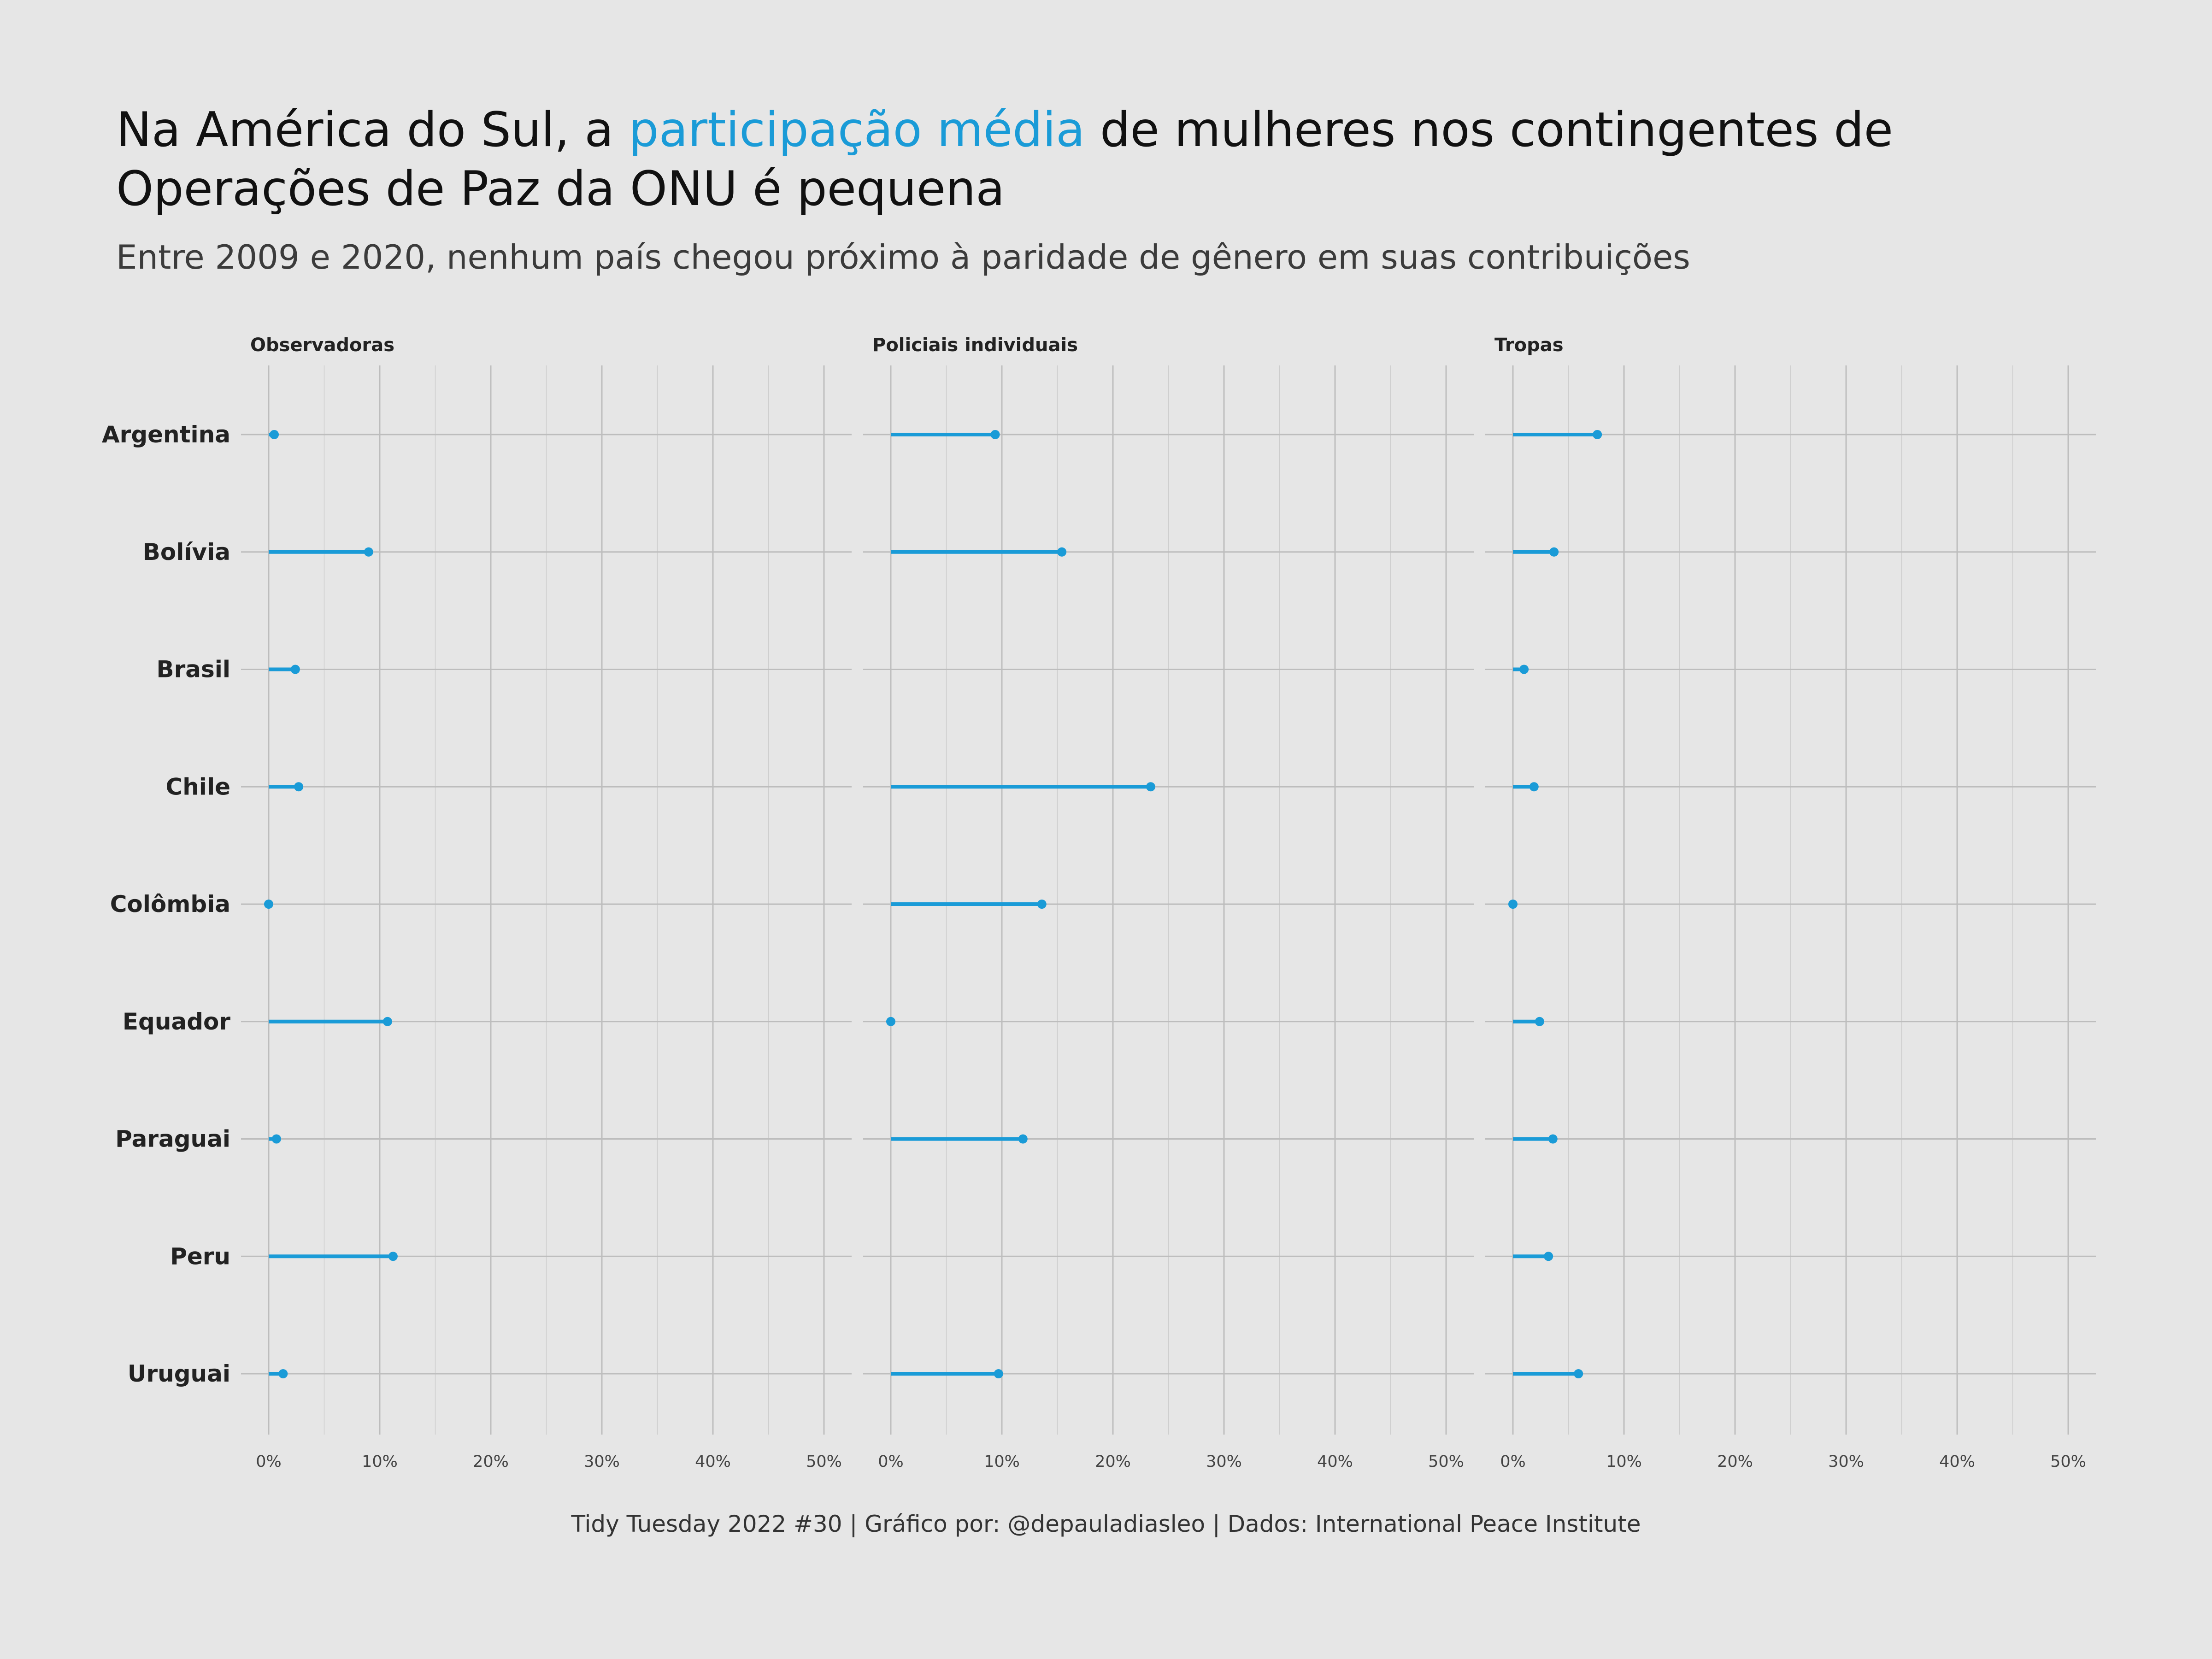 The width and height of the screenshot is (2212, 1659). I want to click on facet-title: Policiais individuais, so click(975, 345).